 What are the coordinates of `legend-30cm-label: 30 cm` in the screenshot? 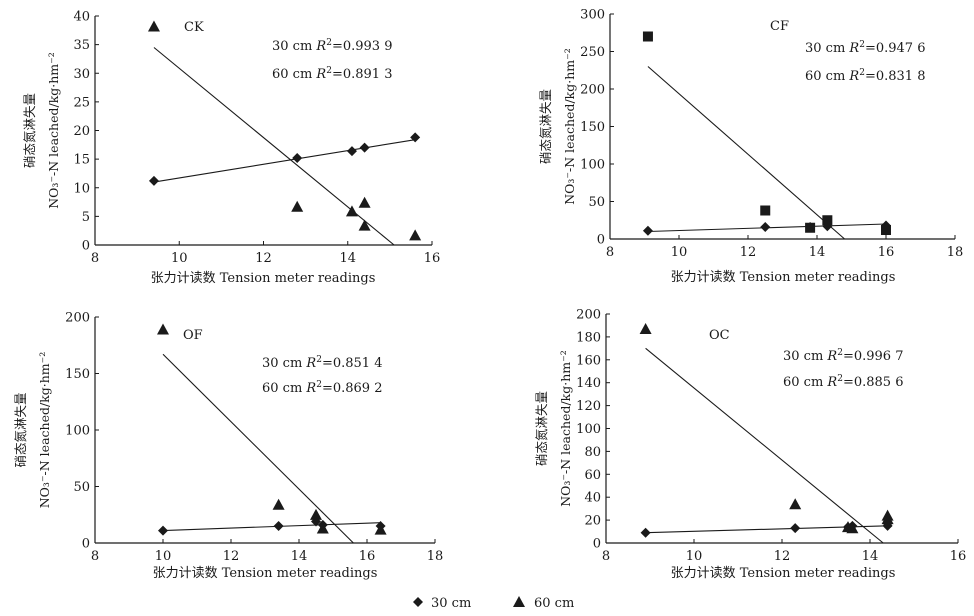 It's located at (451, 603).